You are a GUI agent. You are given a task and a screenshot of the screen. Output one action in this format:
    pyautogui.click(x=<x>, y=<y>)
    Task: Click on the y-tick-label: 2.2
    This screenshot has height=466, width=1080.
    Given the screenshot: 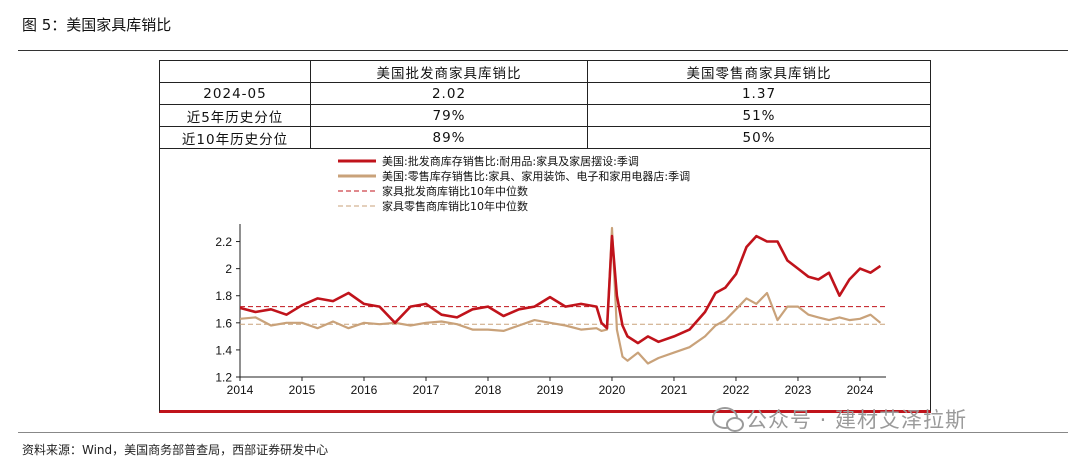 What is the action you would take?
    pyautogui.click(x=223, y=242)
    